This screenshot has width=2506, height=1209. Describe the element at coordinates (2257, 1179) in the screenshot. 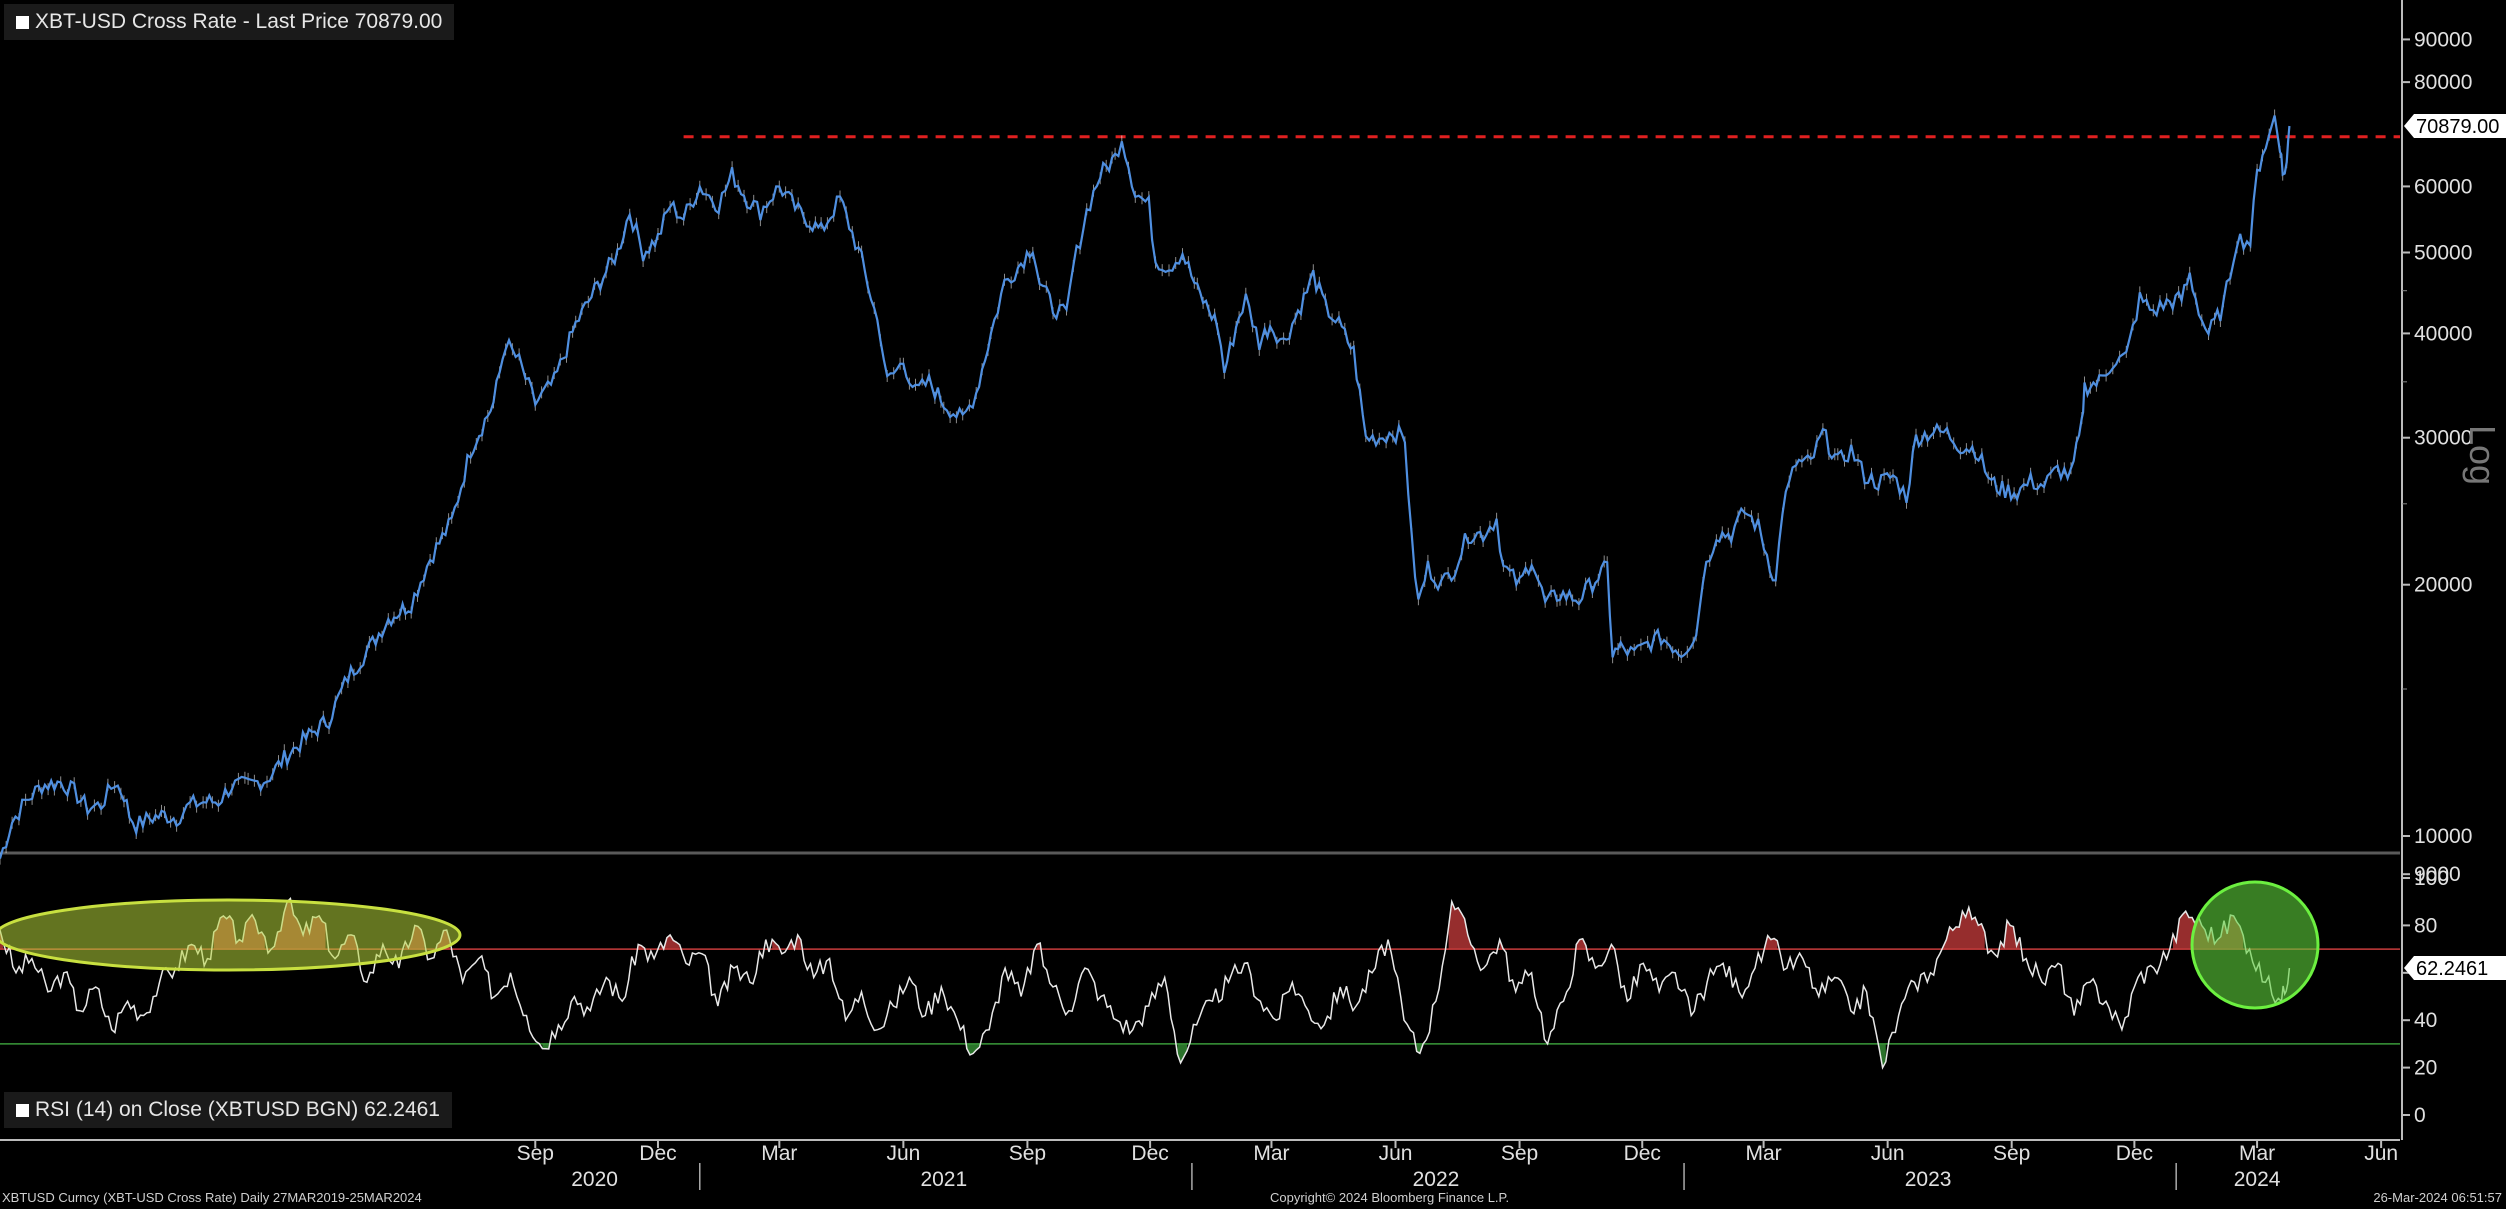

I see `x-year-label: 2024` at that location.